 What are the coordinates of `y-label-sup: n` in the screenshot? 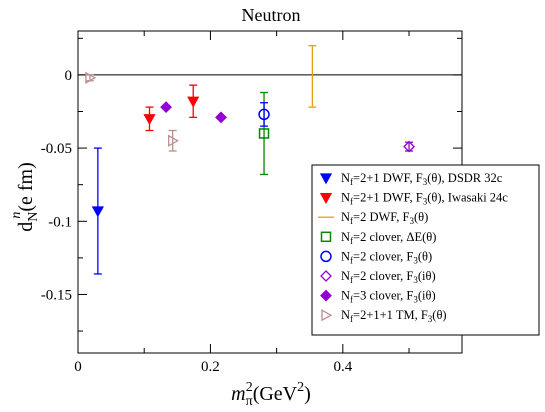 It's located at (16, 215).